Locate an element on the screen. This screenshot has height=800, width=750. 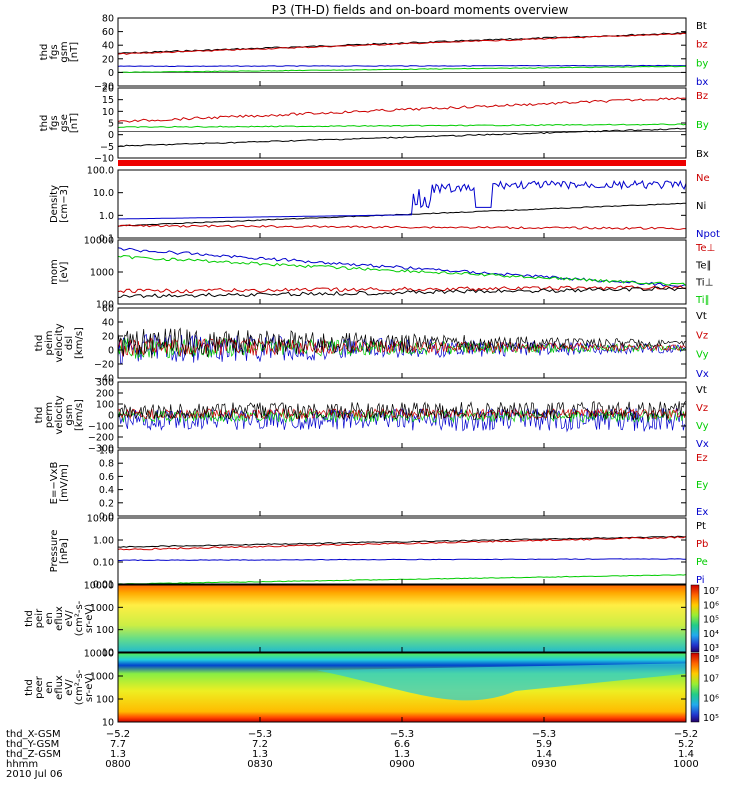
y-axis-label: fgs is located at coordinates (54, 122).